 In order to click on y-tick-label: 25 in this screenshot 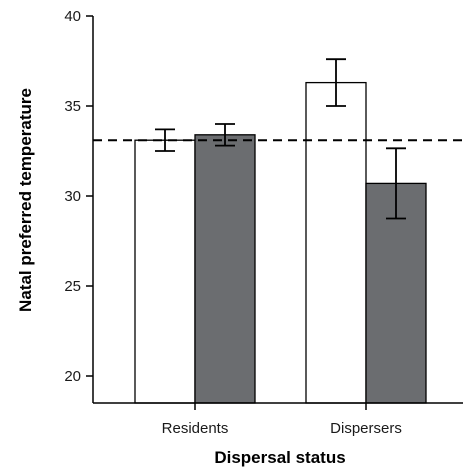, I will do `click(72, 286)`.